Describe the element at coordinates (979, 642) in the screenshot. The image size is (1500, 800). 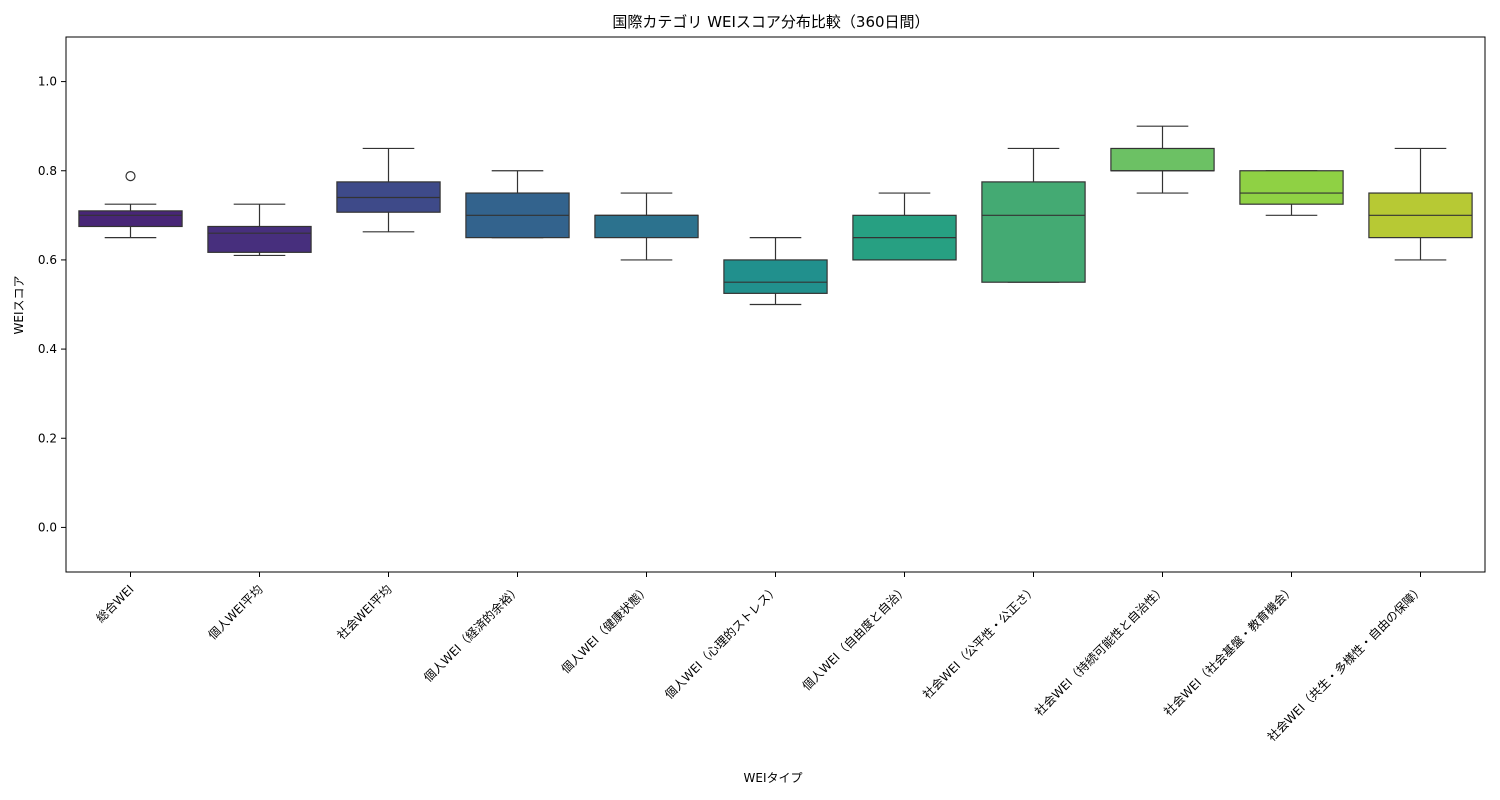
I see `x-tick-label: 社会WEI（公平性・公正さ）` at that location.